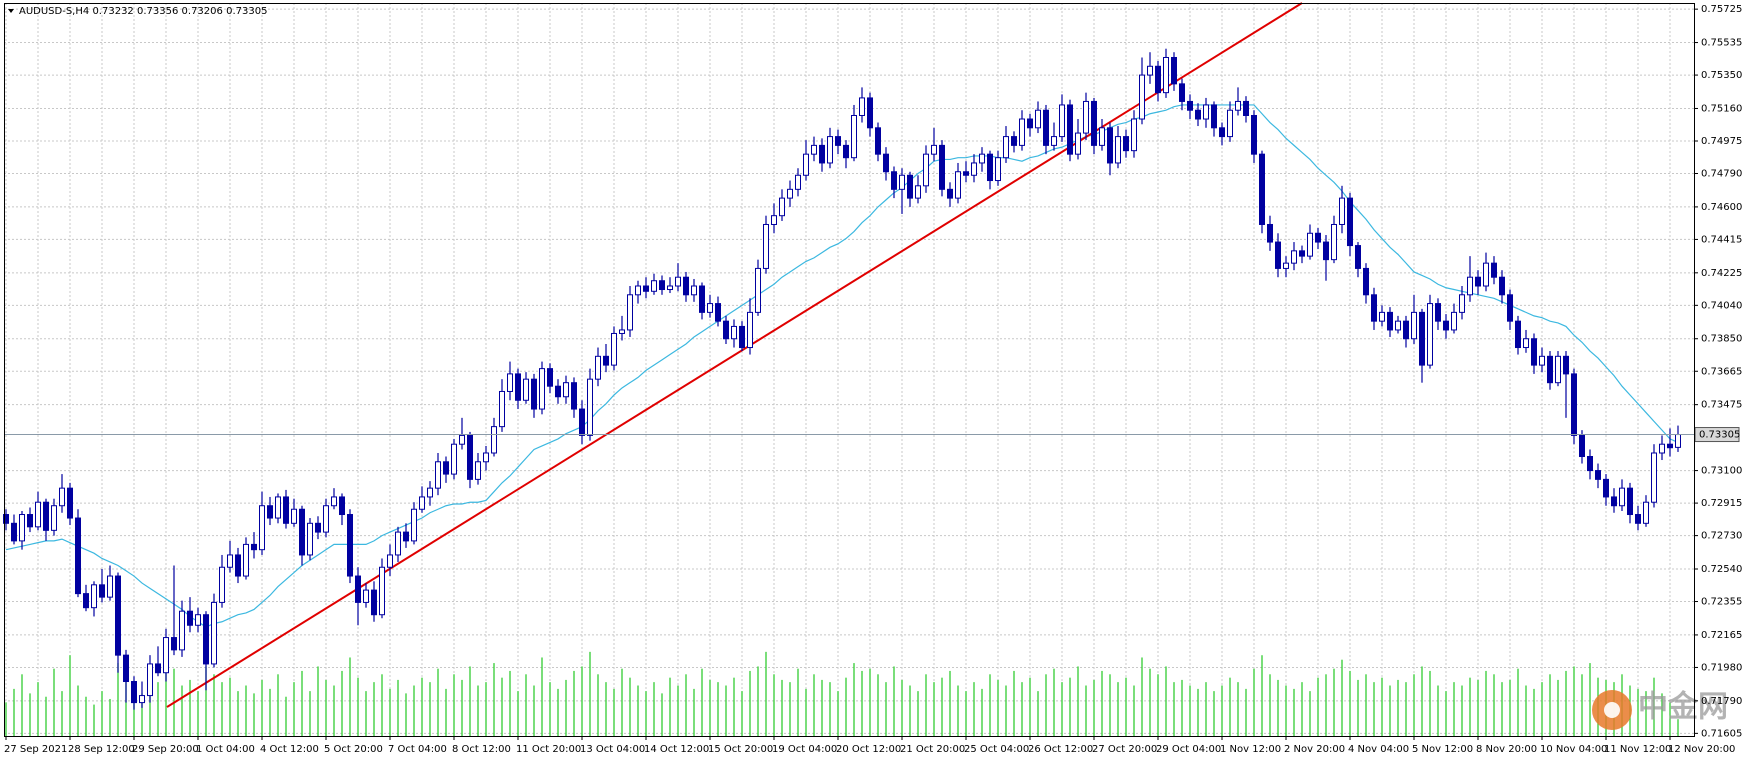 This screenshot has width=1742, height=760. Describe the element at coordinates (1721, 141) in the screenshot. I see `y-tick-label: 0.74975` at that location.